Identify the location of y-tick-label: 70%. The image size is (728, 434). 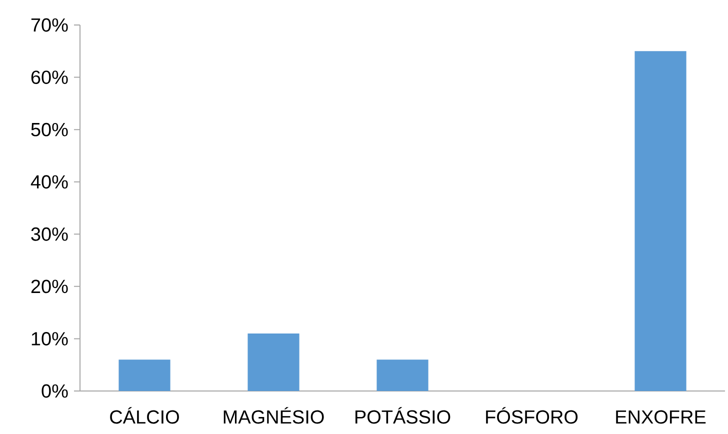
(49, 25).